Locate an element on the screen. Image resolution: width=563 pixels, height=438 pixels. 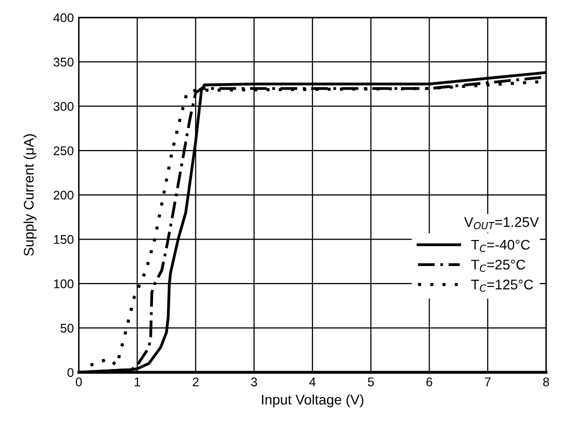
y-tick-label: 300 is located at coordinates (64, 106).